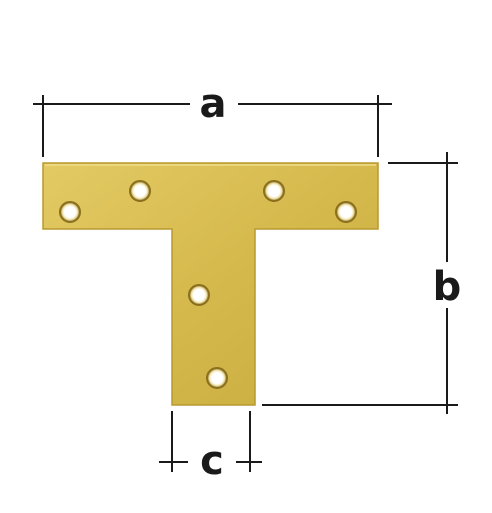 This screenshot has height=513, width=492. I want to click on dimension-a-label: a, so click(213, 104).